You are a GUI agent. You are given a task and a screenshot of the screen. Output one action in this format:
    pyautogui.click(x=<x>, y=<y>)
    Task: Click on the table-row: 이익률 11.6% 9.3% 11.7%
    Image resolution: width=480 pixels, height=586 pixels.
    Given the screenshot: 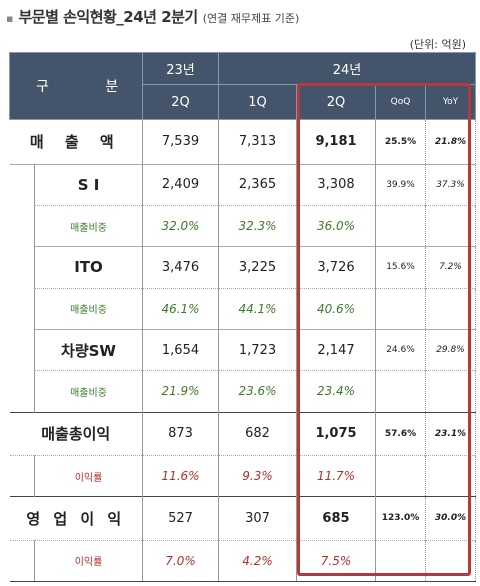 What is the action you would take?
    pyautogui.click(x=243, y=475)
    